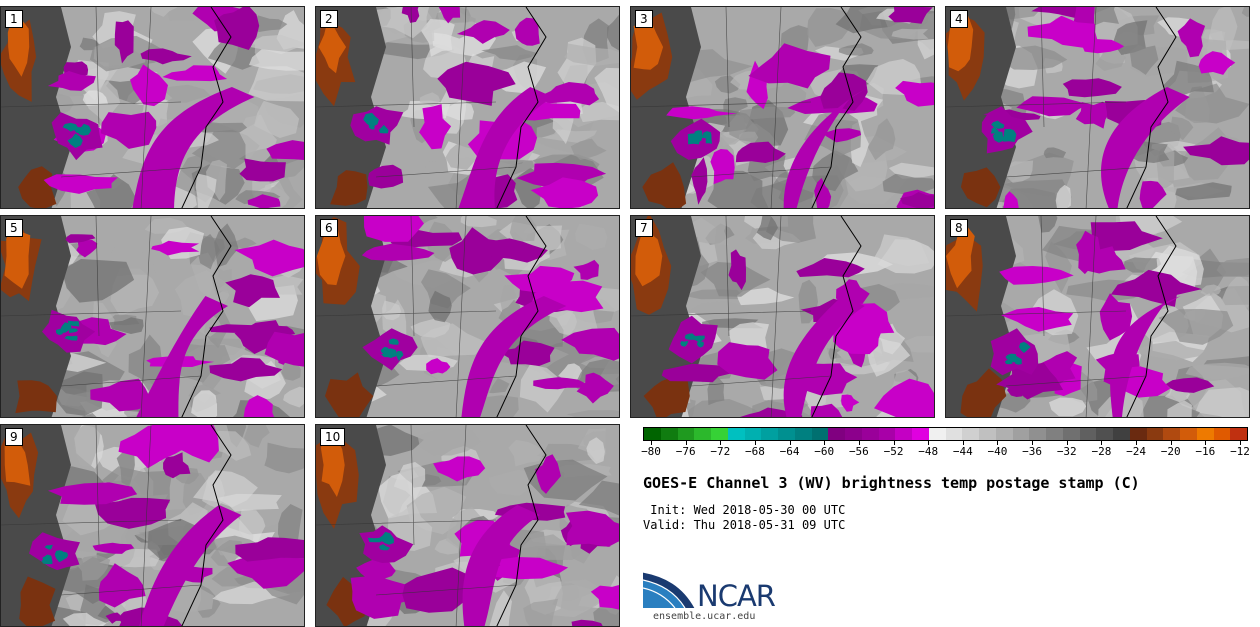  What do you see at coordinates (644, 228) in the screenshot?
I see `panel-number-label: 7` at bounding box center [644, 228].